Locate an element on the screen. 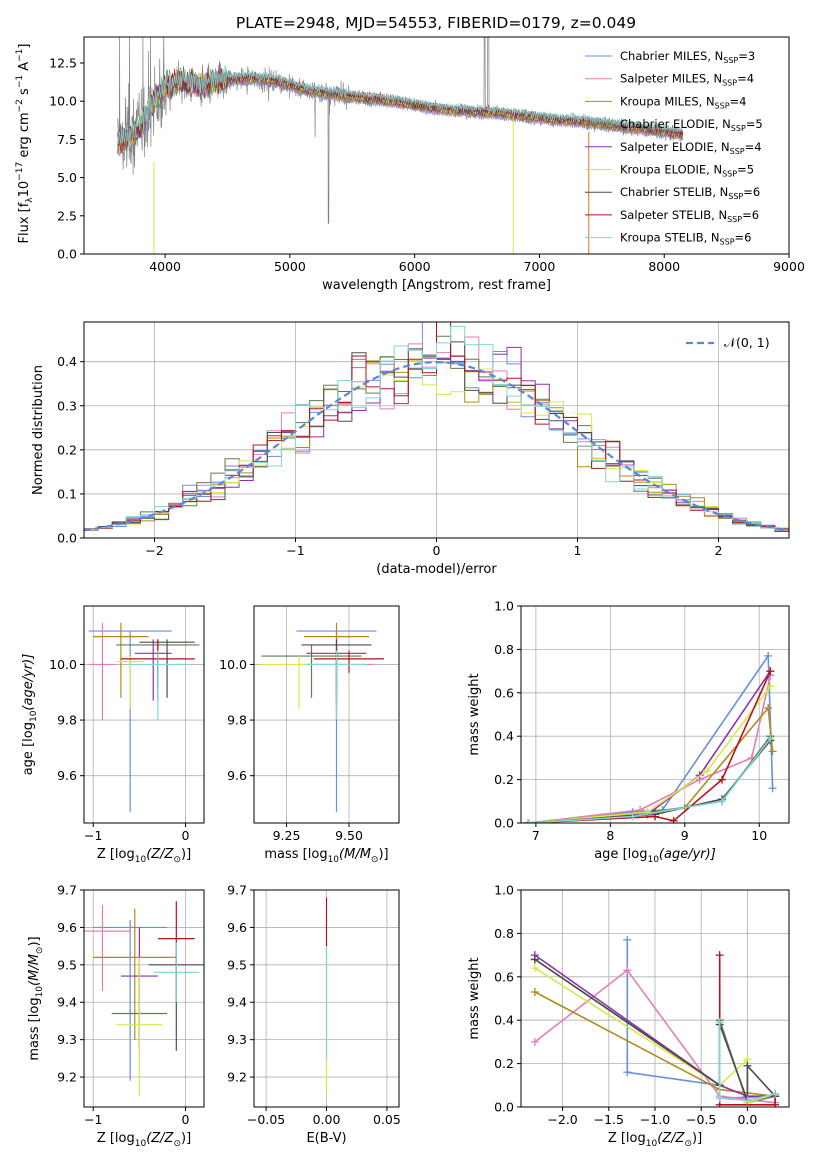 Image resolution: width=819 pixels, height=1170 pixels. y-tick-label: 0.3 is located at coordinates (67, 405).